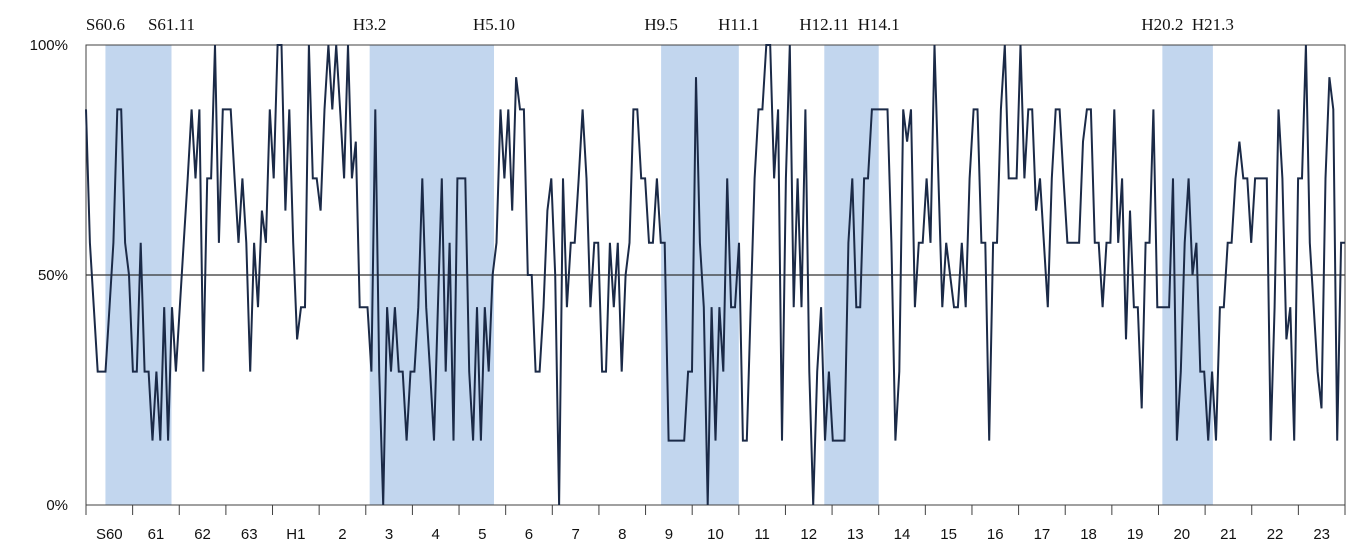  What do you see at coordinates (1181, 534) in the screenshot?
I see `x-tick-label: 20` at bounding box center [1181, 534].